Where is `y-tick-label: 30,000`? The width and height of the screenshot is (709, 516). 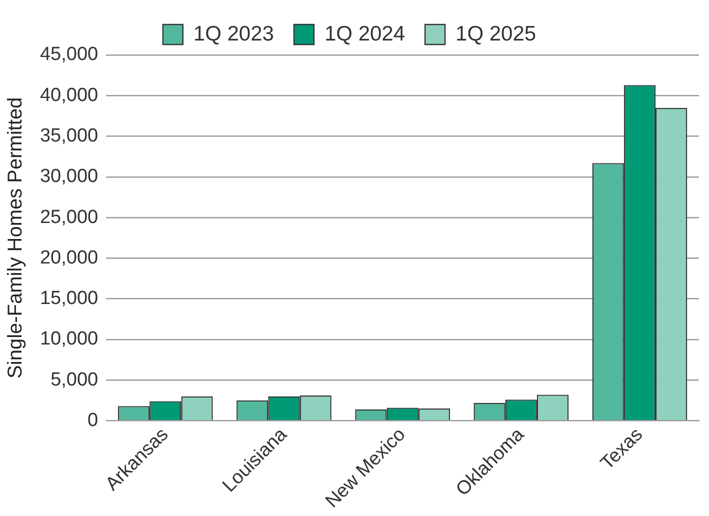 y-tick-label: 30,000 is located at coordinates (69, 177).